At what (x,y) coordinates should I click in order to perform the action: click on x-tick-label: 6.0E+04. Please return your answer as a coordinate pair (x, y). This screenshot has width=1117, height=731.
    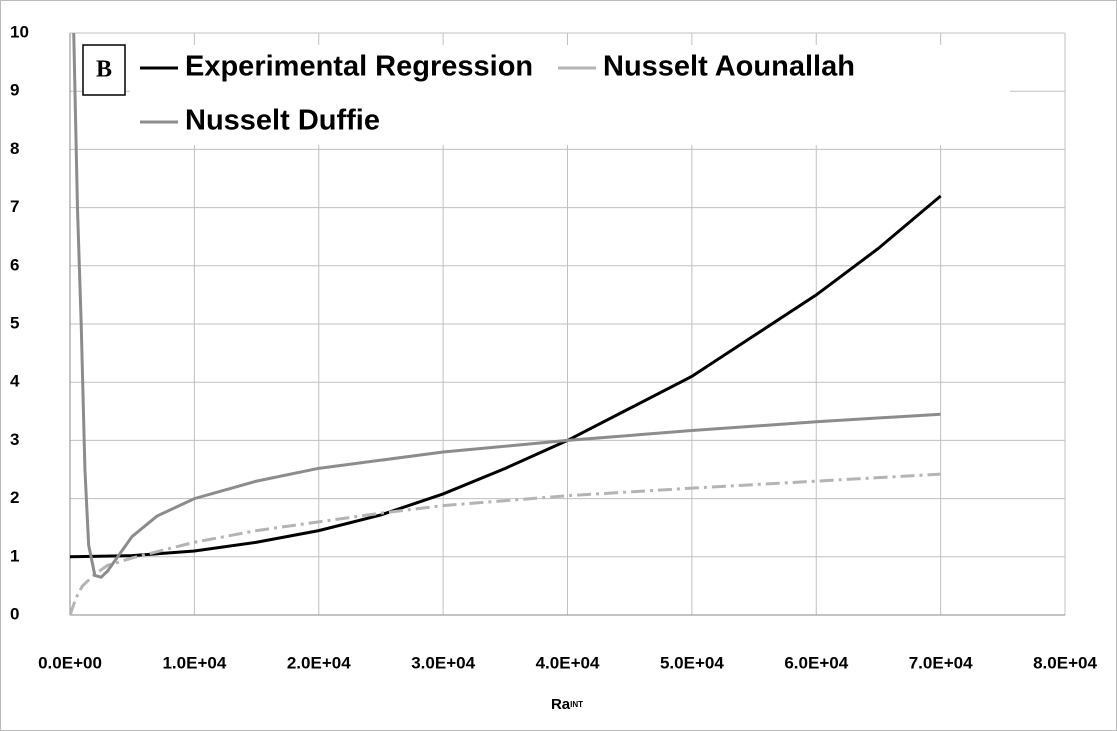
    Looking at the image, I should click on (816, 662).